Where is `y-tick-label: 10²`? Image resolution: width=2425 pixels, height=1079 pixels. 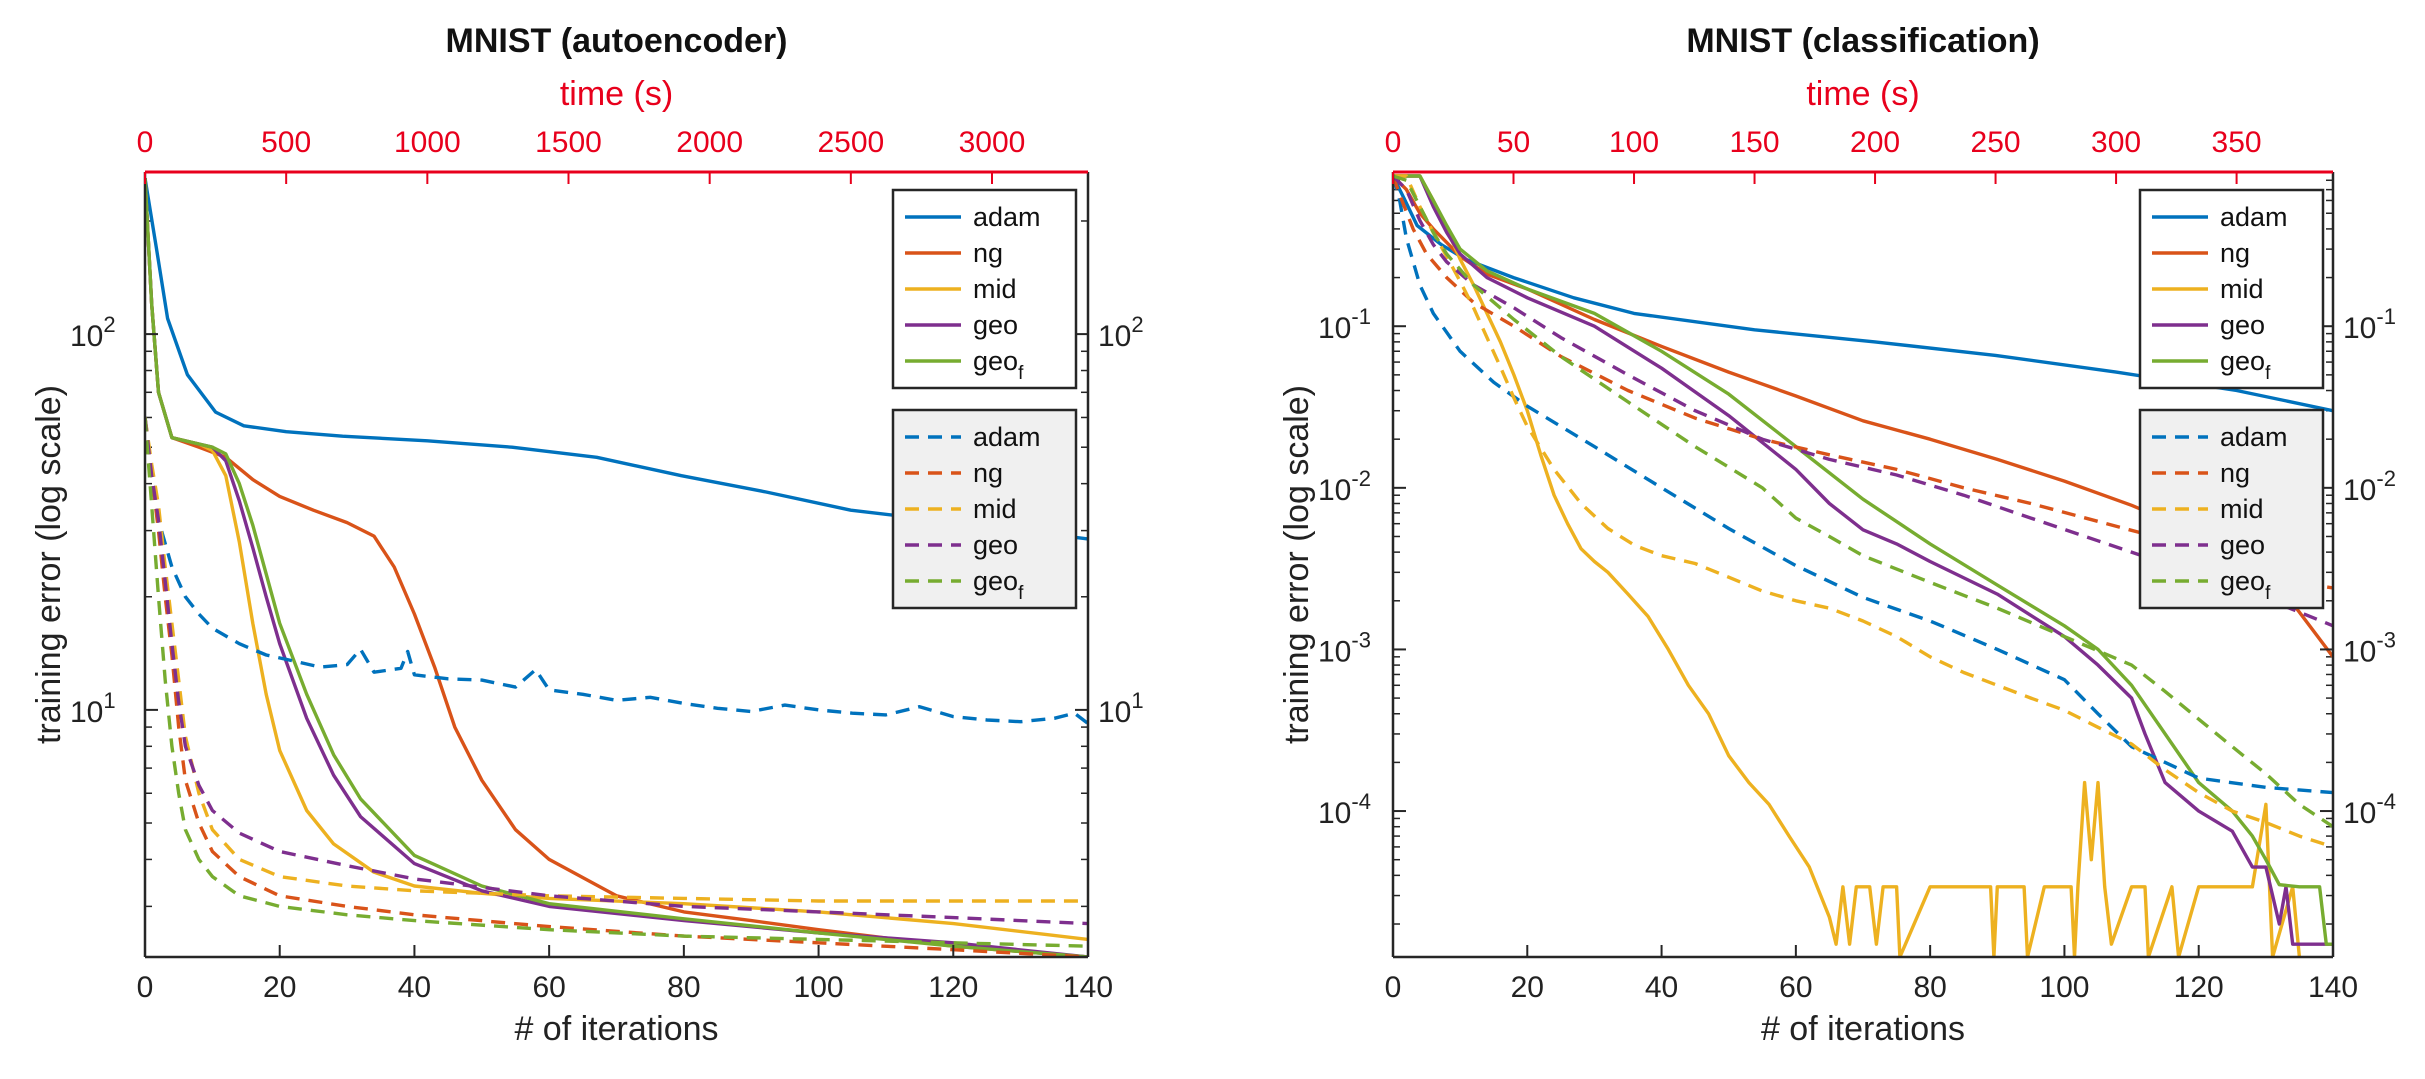 y-tick-label: 10² is located at coordinates (93, 332).